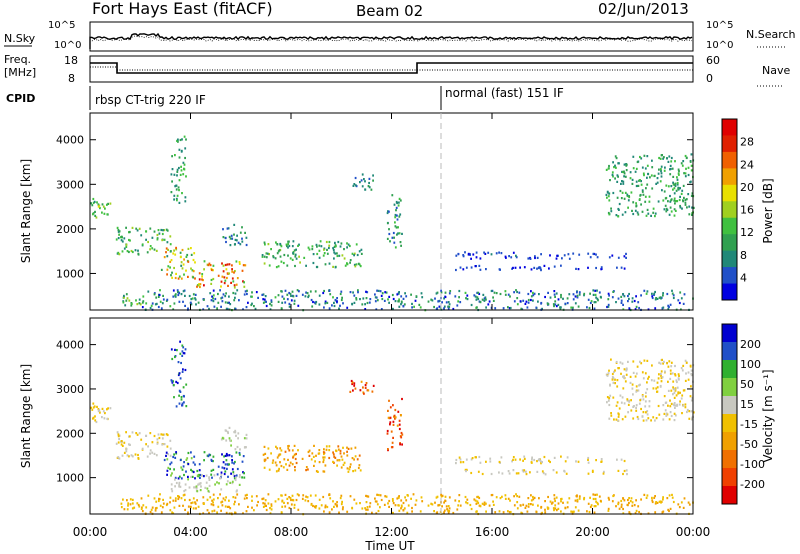 The width and height of the screenshot is (800, 554). Describe the element at coordinates (70, 478) in the screenshot. I see `velocity-y-tick-label: 1000` at that location.